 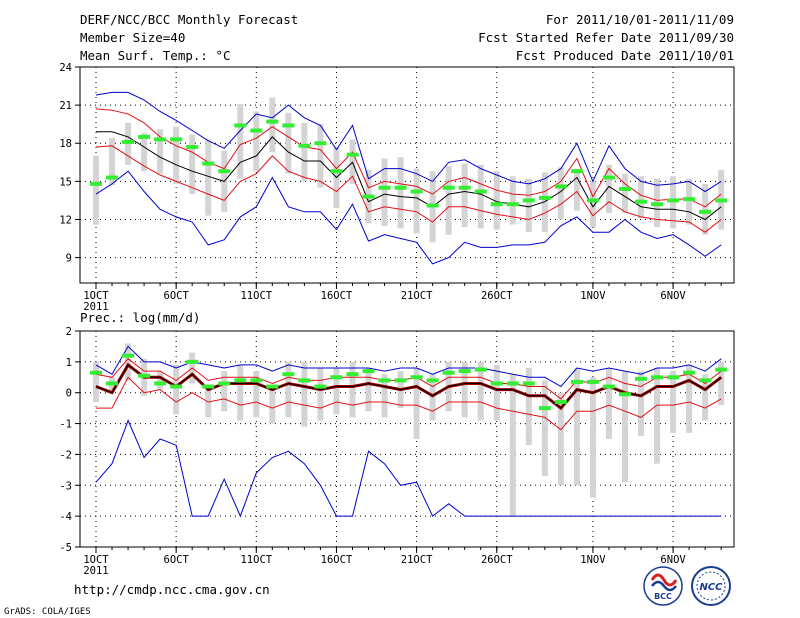 What do you see at coordinates (65, 486) in the screenshot?
I see `precip-ytick-label: -3` at bounding box center [65, 486].